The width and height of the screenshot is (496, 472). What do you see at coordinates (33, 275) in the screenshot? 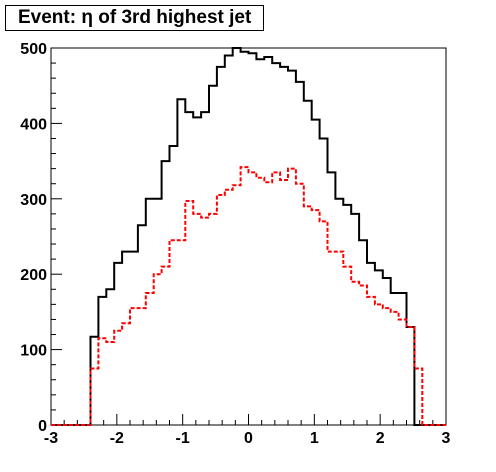
I see `y-tick-label: 200` at bounding box center [33, 275].